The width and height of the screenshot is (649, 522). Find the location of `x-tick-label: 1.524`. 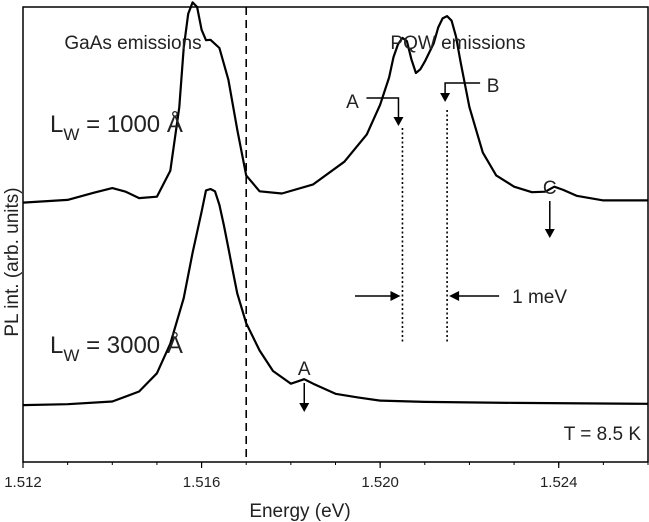

x-tick-label: 1.524 is located at coordinates (559, 482).